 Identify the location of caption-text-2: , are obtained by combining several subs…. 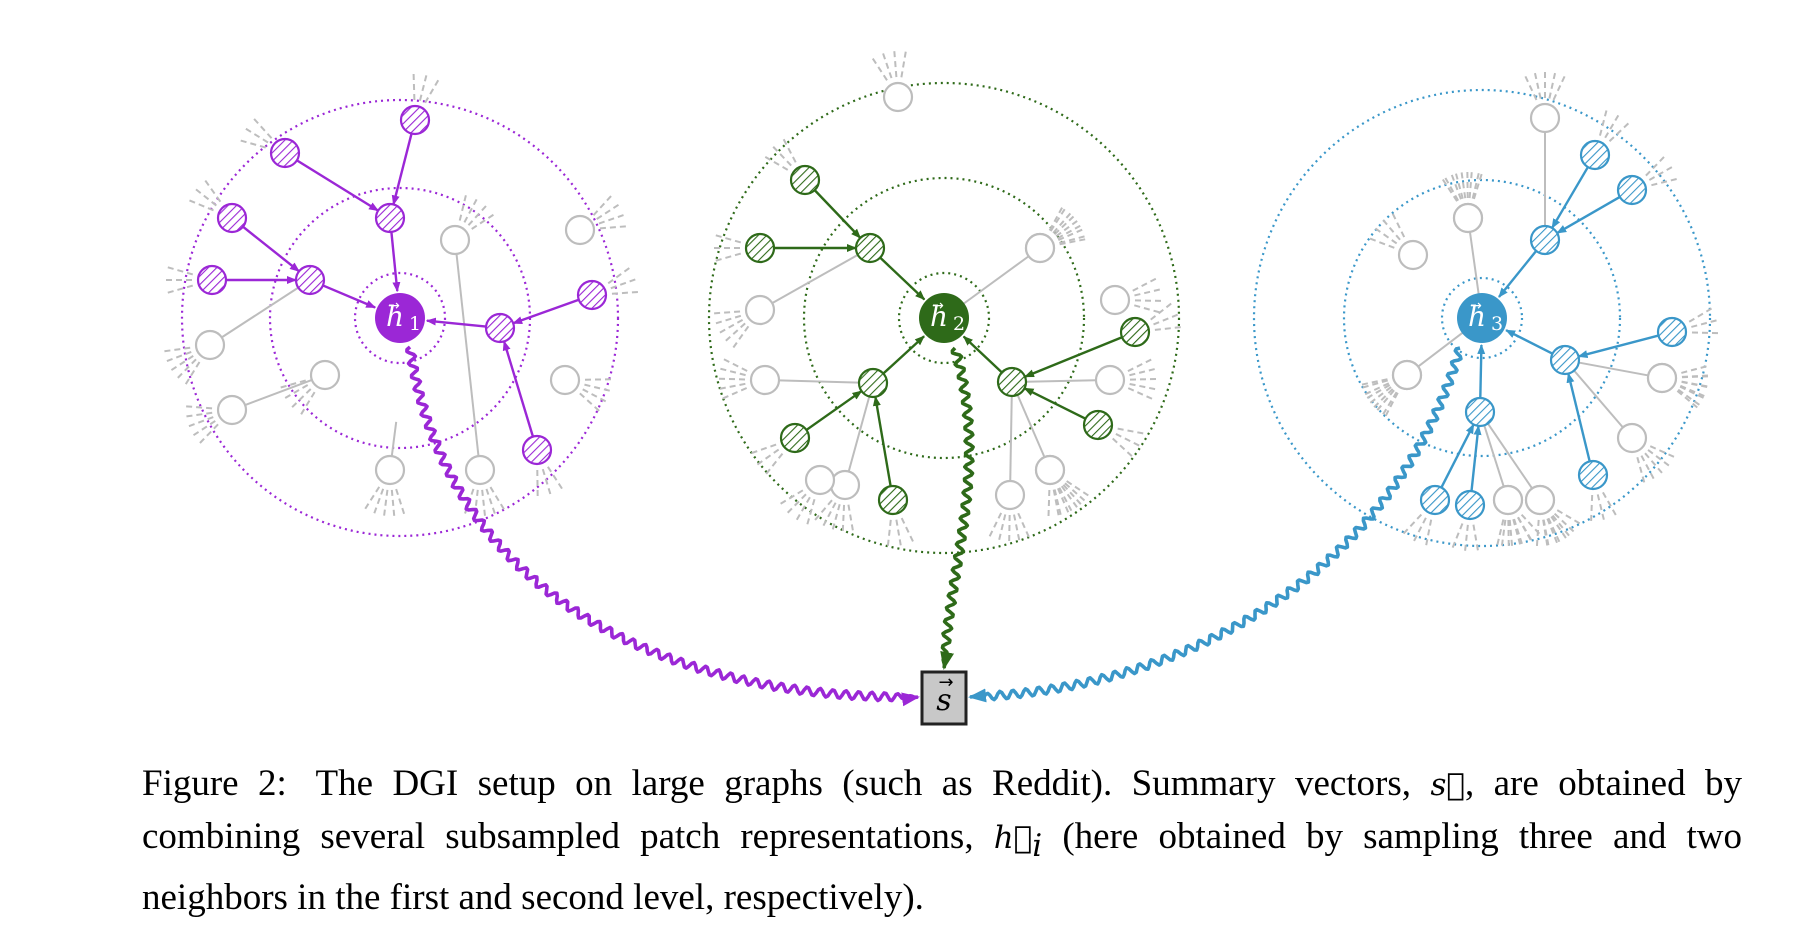
(942, 810).